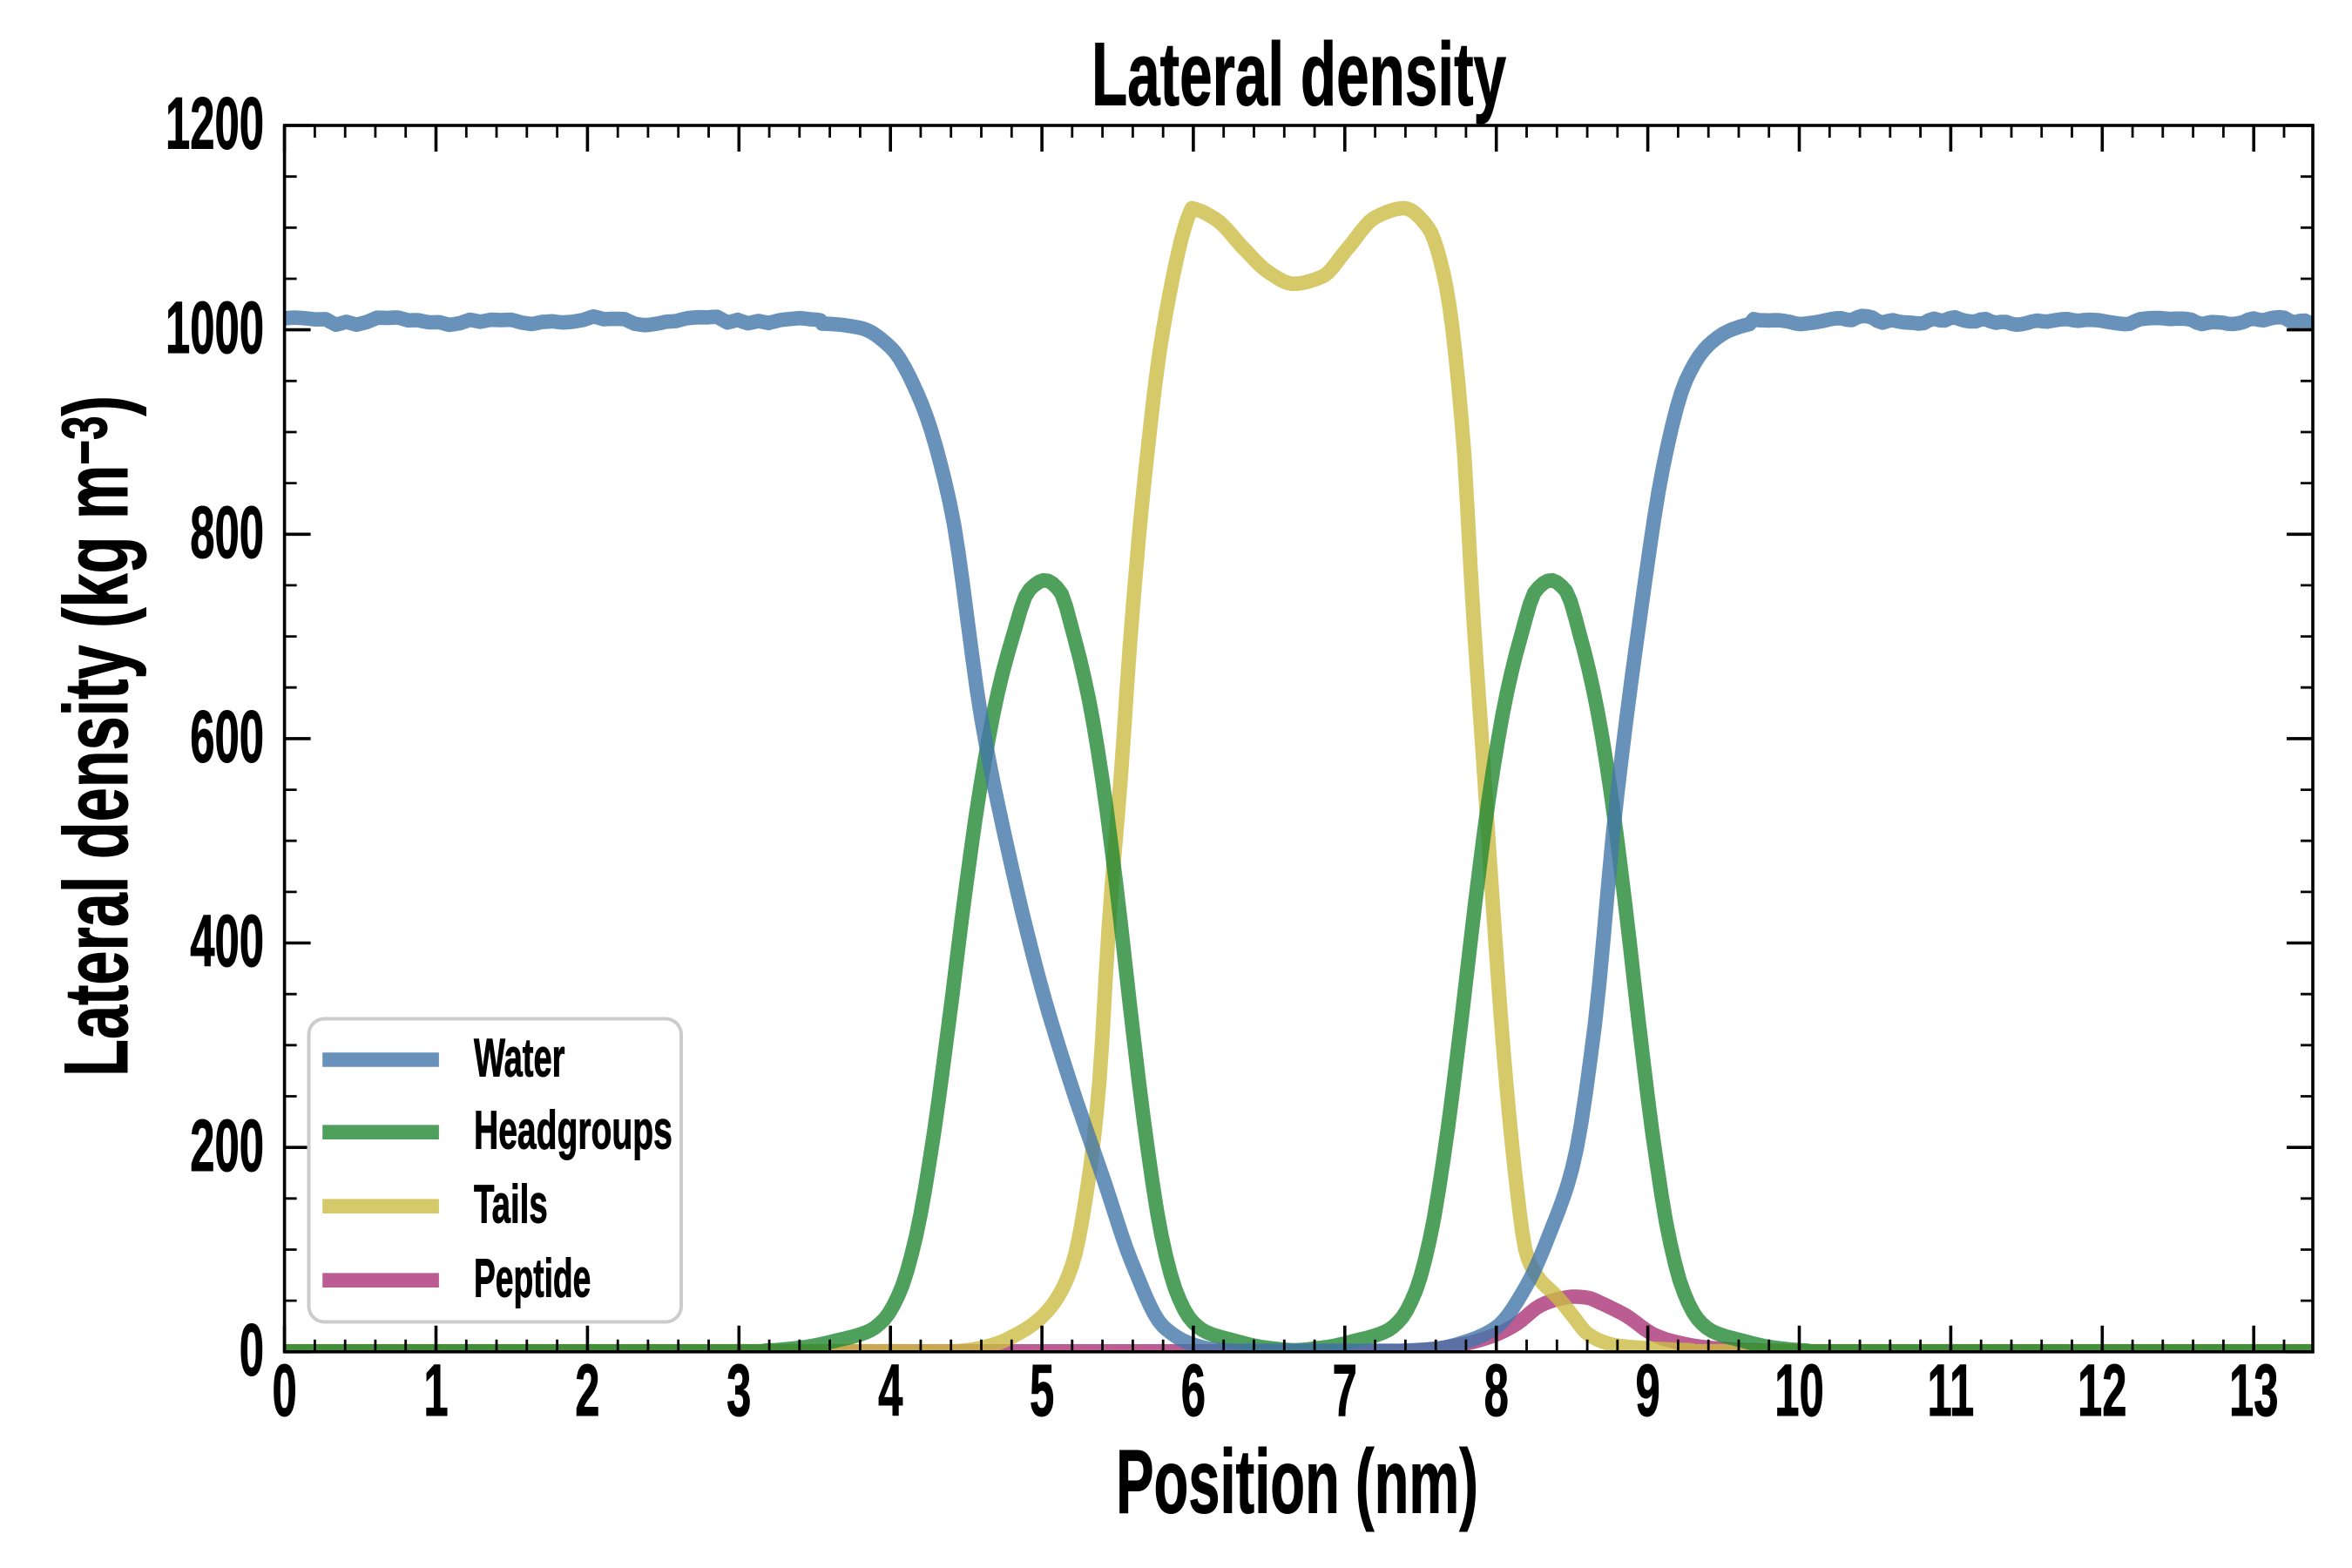 This screenshot has width=2352, height=1568. I want to click on svg-text: 1200, so click(215, 123).